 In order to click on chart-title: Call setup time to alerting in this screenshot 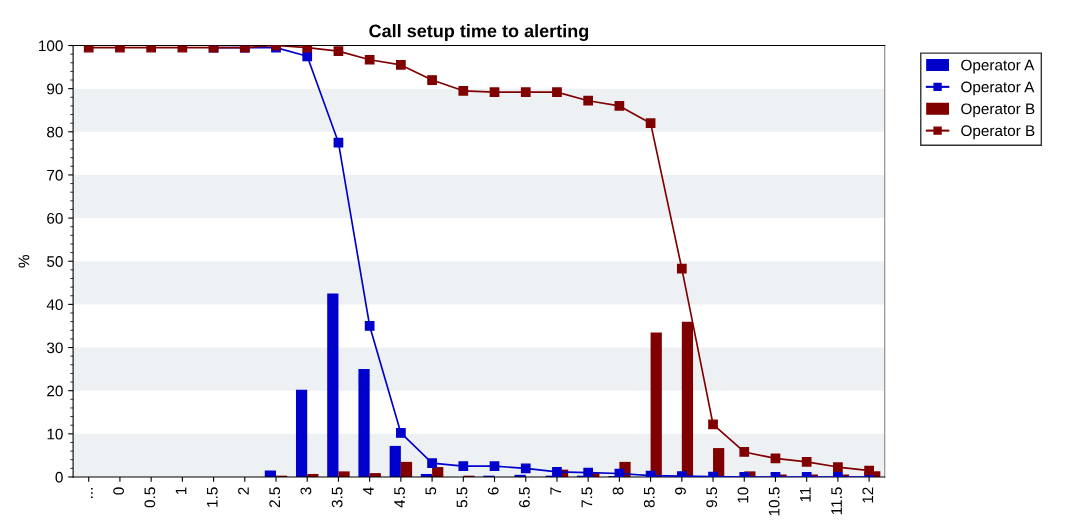, I will do `click(479, 32)`.